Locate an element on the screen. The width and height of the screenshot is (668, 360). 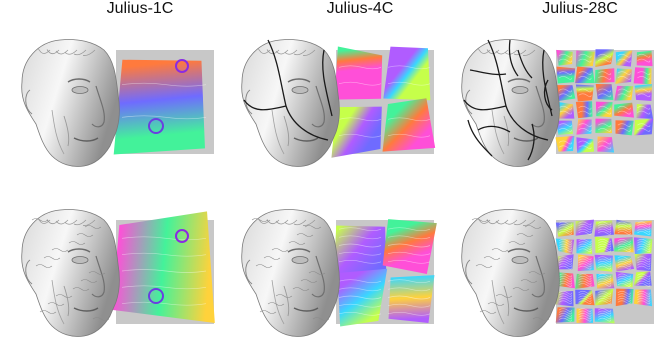
panel-julius-4c-row2 is located at coordinates (333, 265).